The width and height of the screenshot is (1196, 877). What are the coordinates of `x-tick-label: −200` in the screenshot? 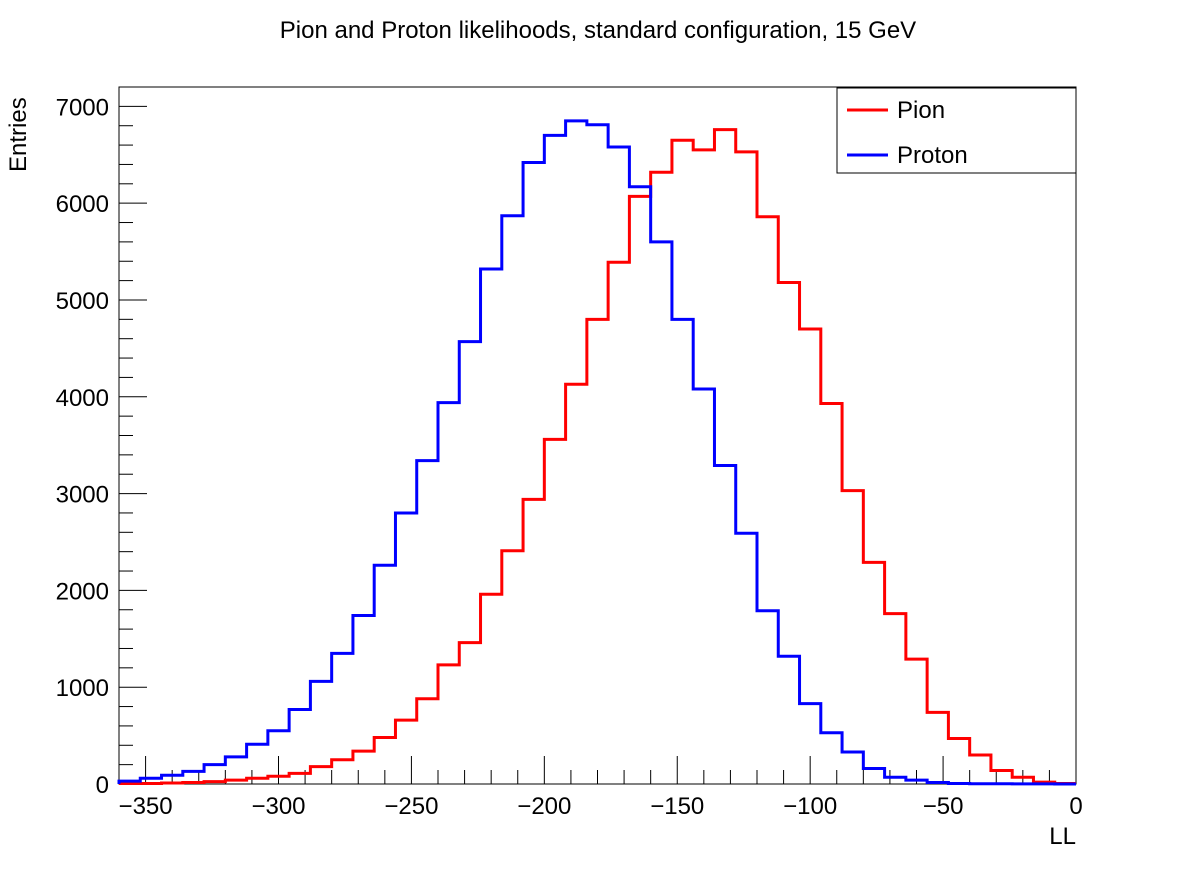 It's located at (544, 806).